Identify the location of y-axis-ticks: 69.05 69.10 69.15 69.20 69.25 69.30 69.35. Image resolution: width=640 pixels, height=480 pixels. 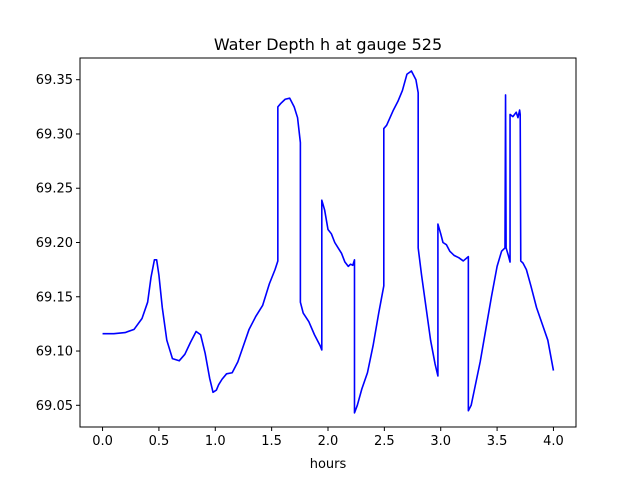
(58, 243).